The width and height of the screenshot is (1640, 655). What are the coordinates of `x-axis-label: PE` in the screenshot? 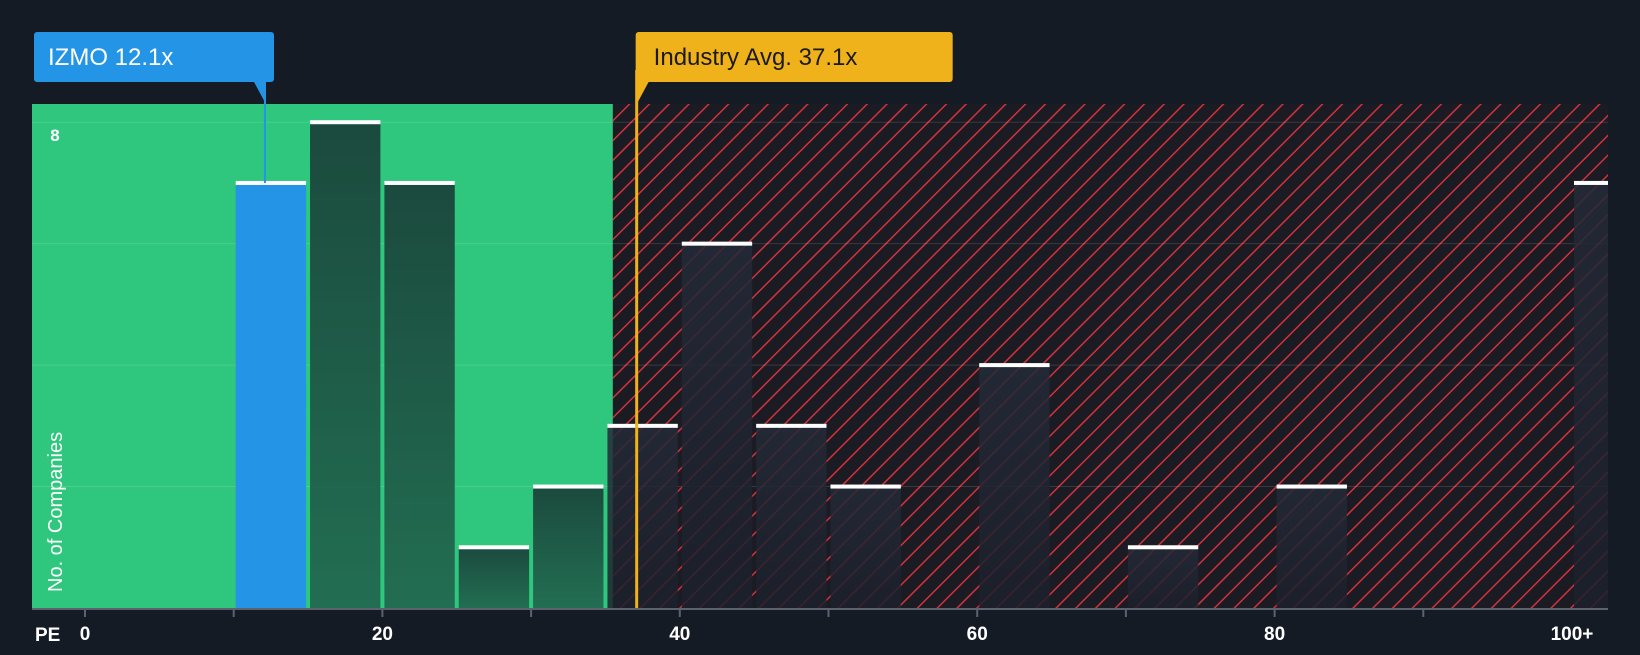 It's located at (47, 635).